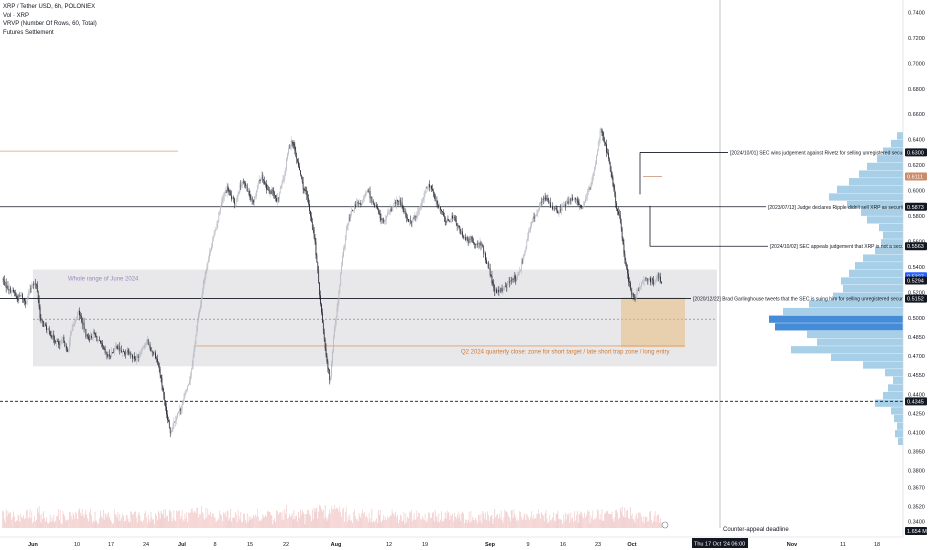 The height and width of the screenshot is (550, 932). What do you see at coordinates (50, 24) in the screenshot?
I see `vrvp-indicator-label: VRVP (Number Of Rows, 60, Total)` at bounding box center [50, 24].